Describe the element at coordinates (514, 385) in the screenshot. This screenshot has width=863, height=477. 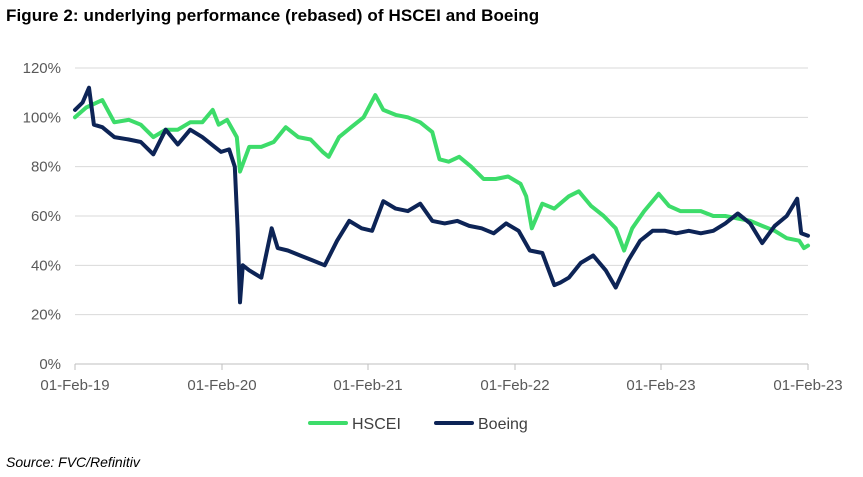
I see `x-tick-label: 01-Feb-22` at that location.